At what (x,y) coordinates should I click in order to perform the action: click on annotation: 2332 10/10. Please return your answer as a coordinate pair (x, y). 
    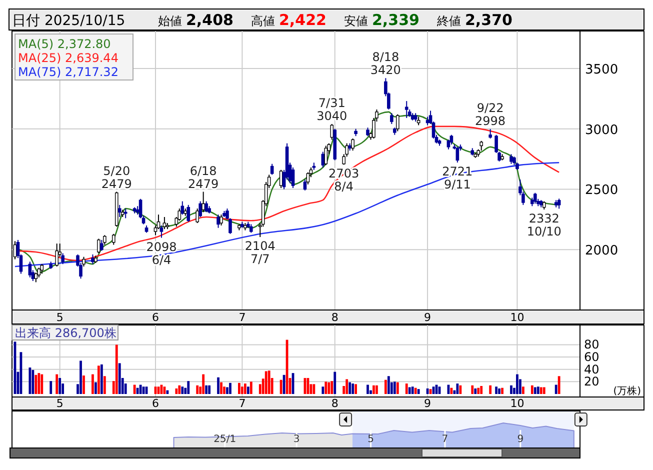
    Looking at the image, I should click on (544, 225).